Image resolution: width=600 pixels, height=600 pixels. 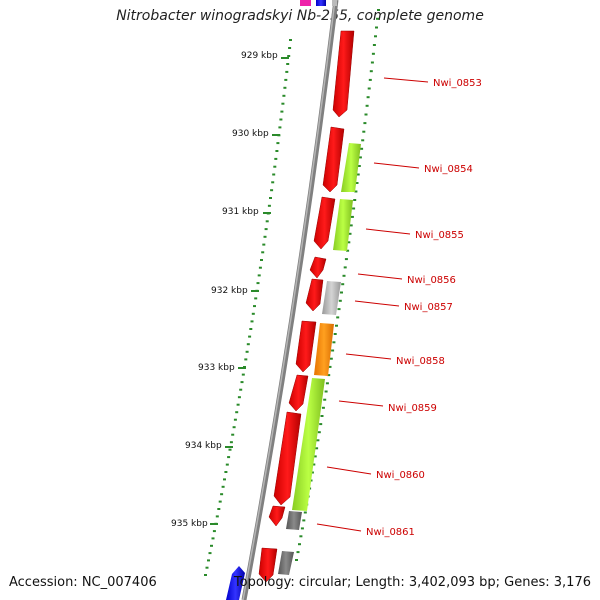 What do you see at coordinates (334, 3) in the screenshot?
I see `gene-feature-top-gray` at bounding box center [334, 3].